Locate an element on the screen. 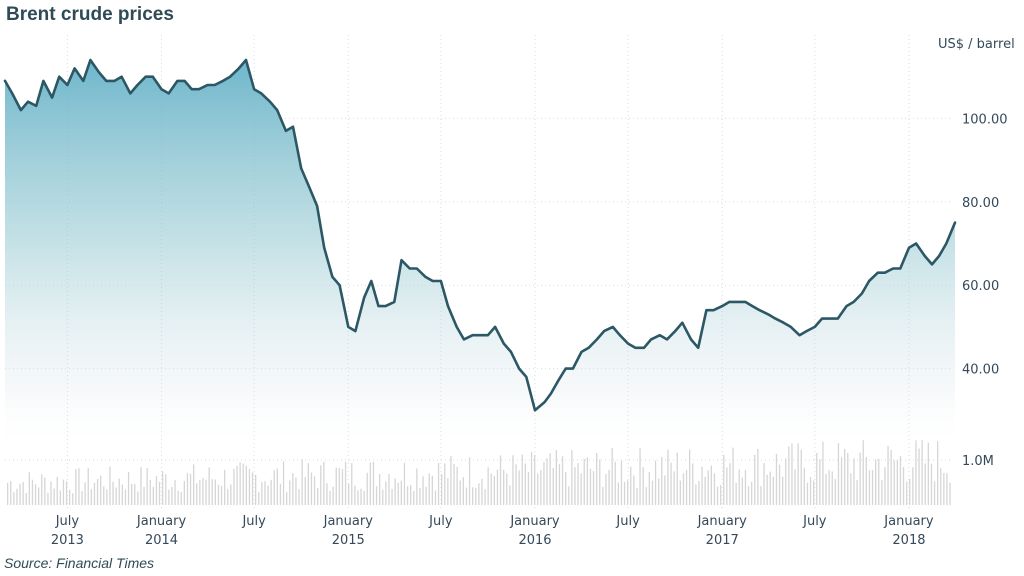  x-tick-label: July is located at coordinates (440, 521).